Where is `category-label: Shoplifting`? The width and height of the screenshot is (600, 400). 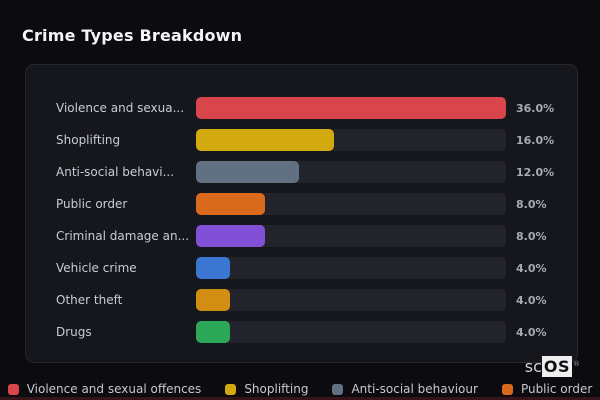
category-label: Shoplifting is located at coordinates (88, 140).